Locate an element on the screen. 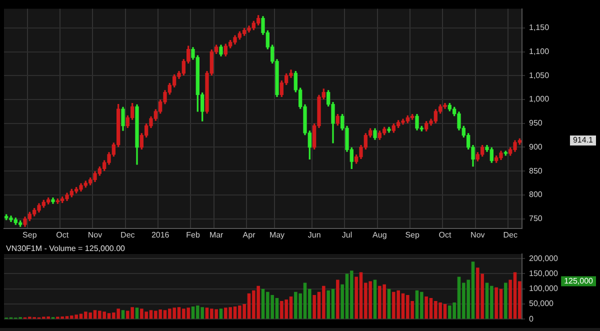 The height and width of the screenshot is (331, 600). y-tick-label: 750 is located at coordinates (536, 219).